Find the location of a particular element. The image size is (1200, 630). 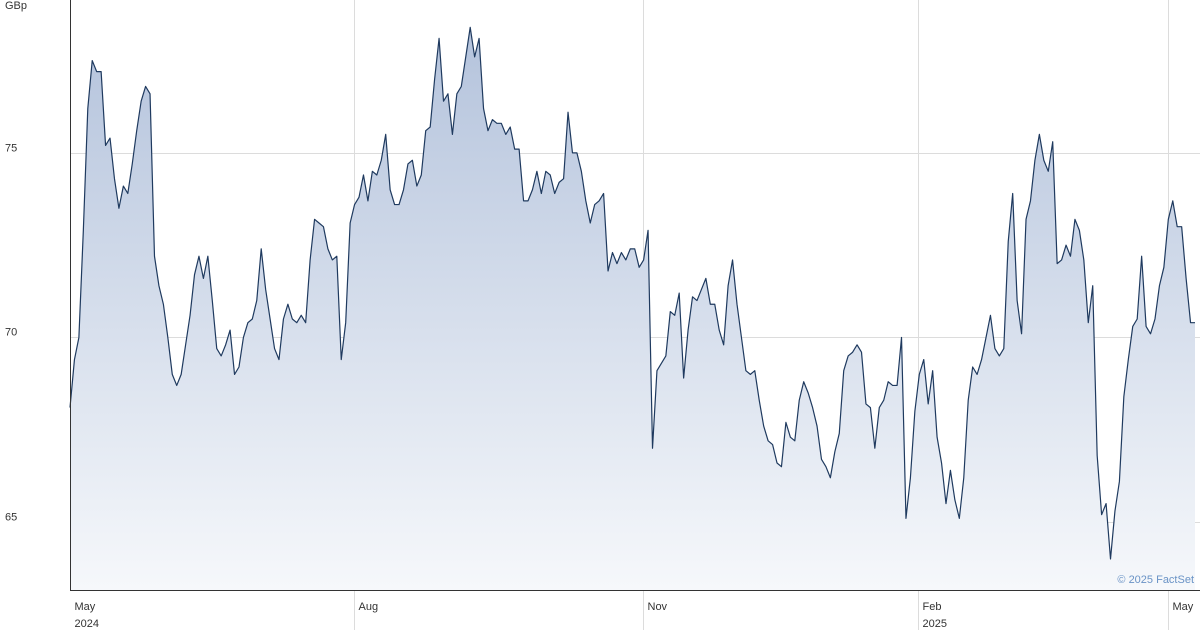

y-tick-label: 70 is located at coordinates (11, 332).